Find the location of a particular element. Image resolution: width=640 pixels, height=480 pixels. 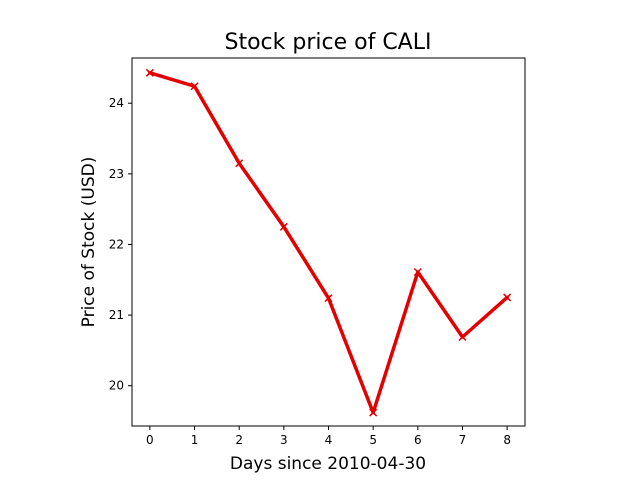

x-axis: 0 1 2 3 4 5 6 7 8 is located at coordinates (328, 436).